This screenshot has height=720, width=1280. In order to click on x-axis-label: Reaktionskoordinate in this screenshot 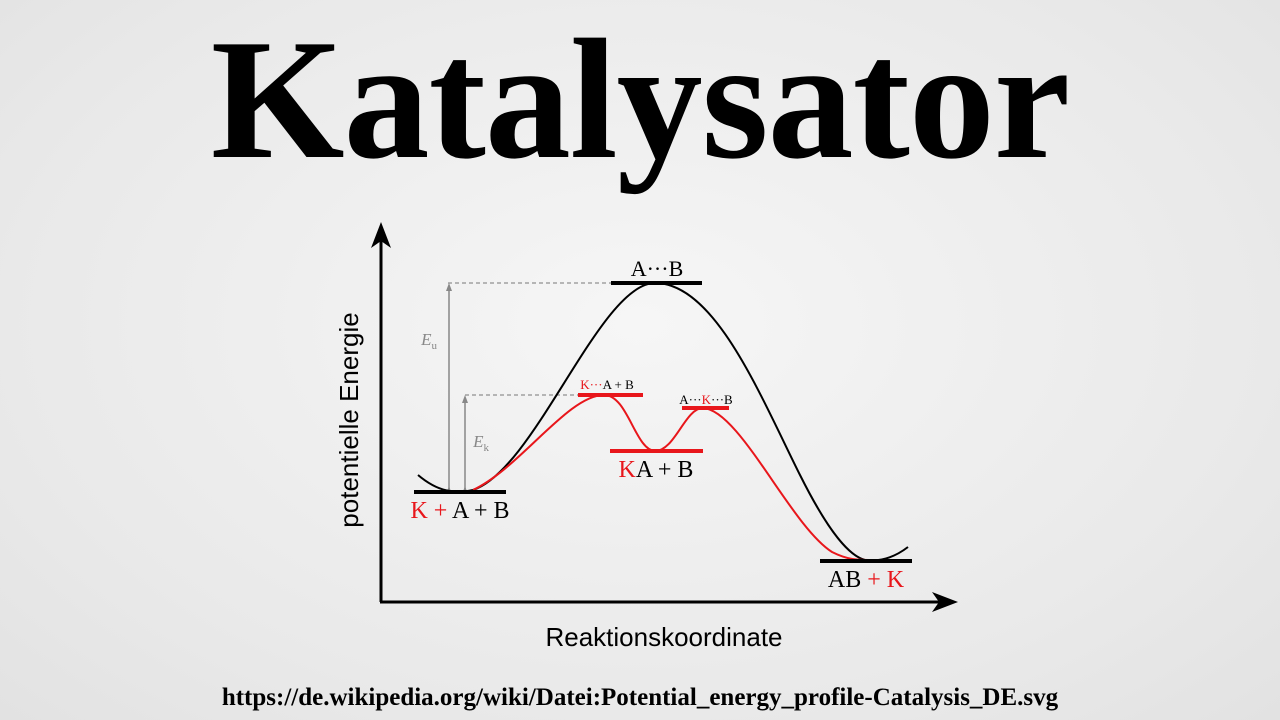, I will do `click(663, 637)`.